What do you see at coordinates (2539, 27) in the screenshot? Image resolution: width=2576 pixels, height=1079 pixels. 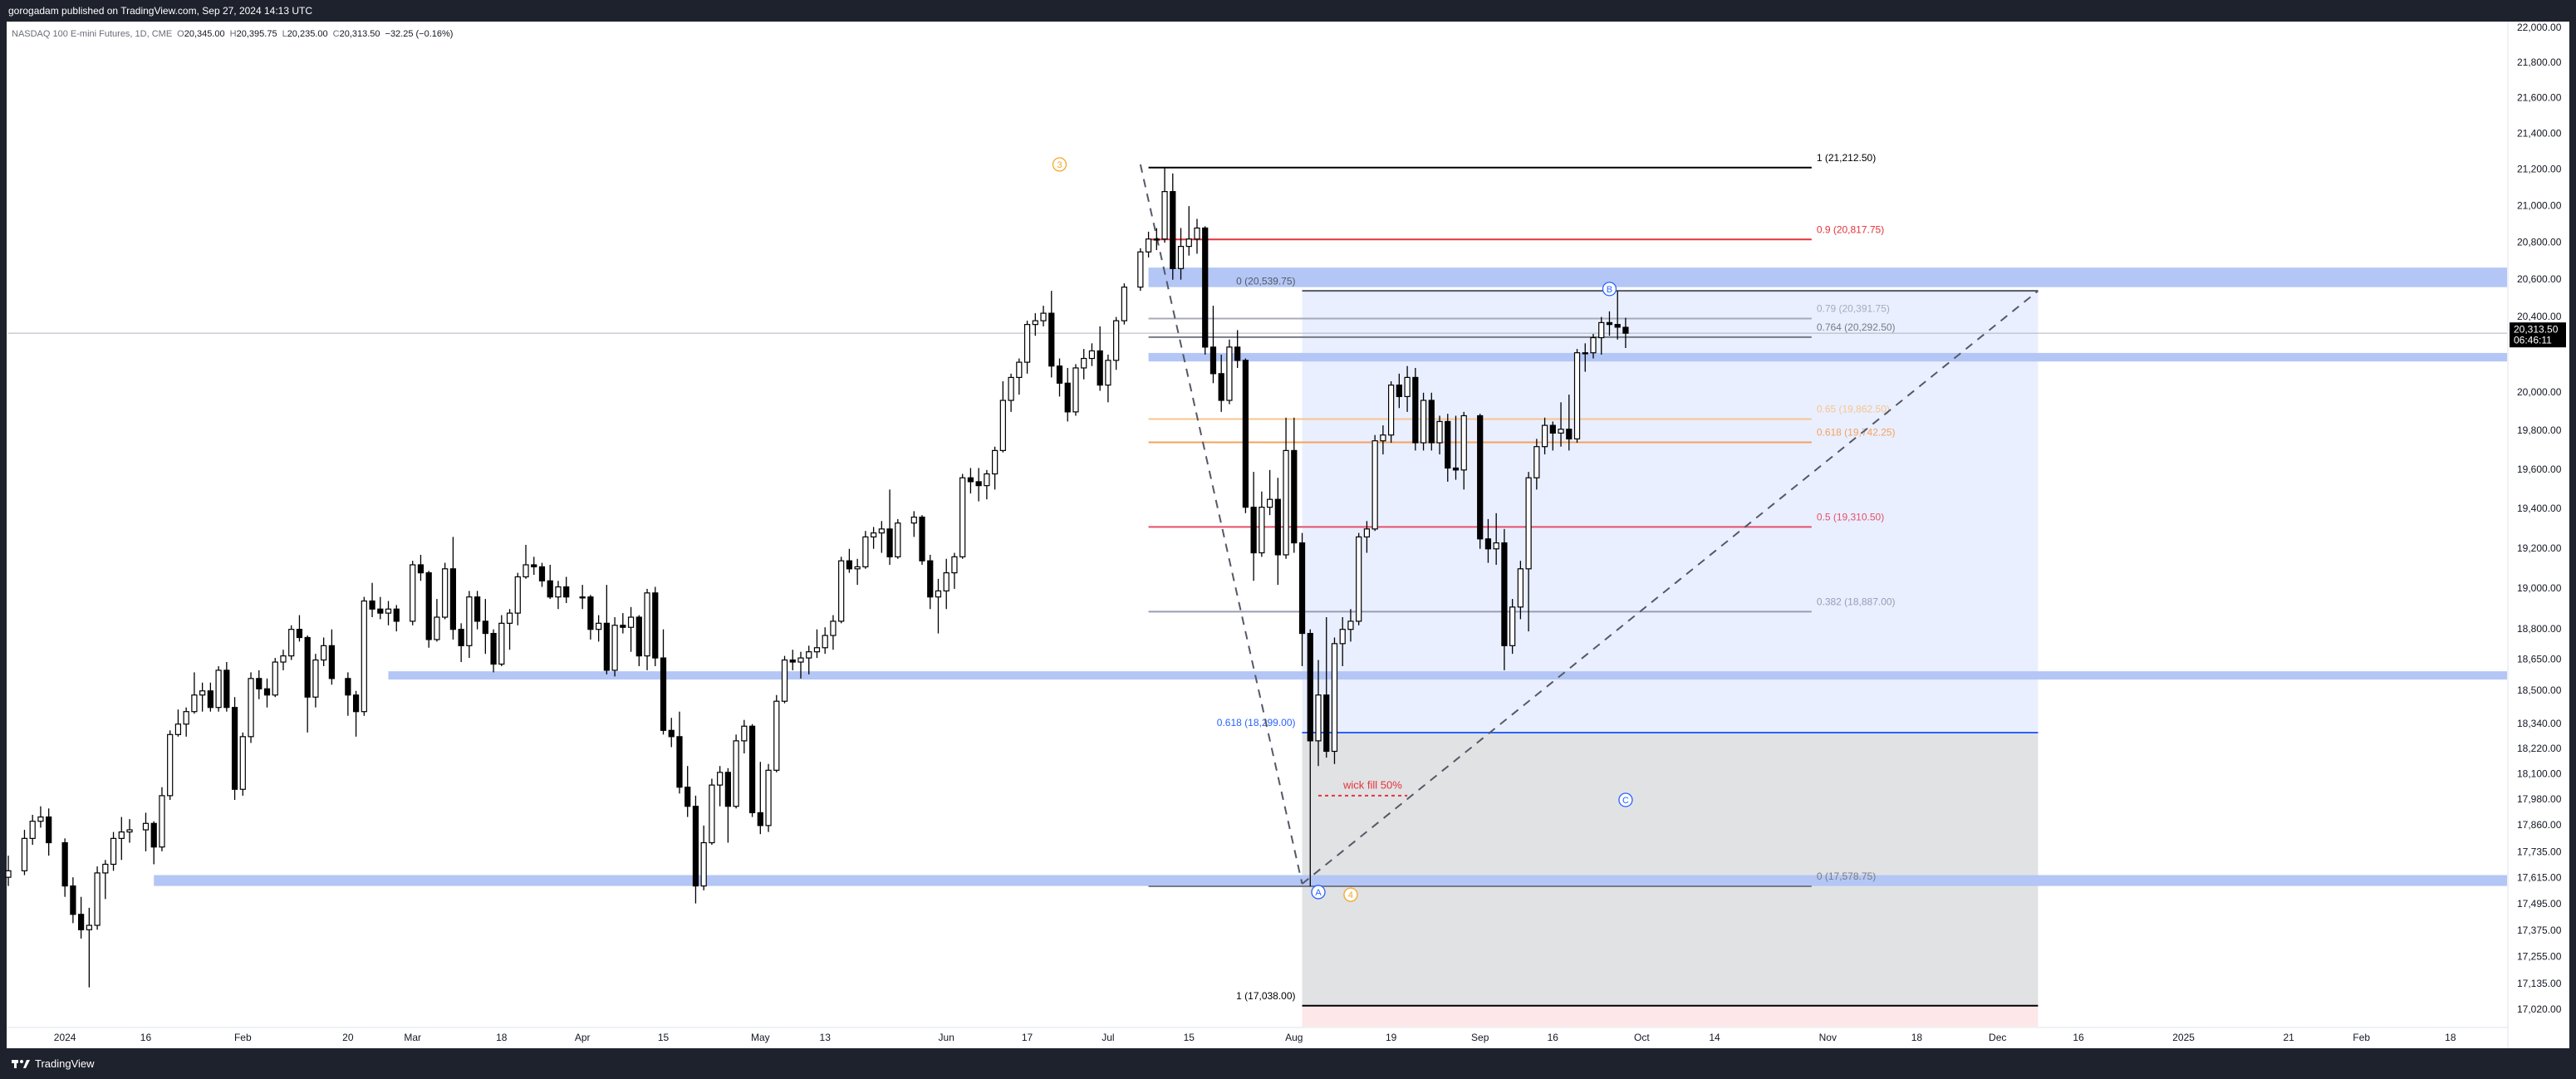 I see `y-tick-label: 22,000.00` at bounding box center [2539, 27].